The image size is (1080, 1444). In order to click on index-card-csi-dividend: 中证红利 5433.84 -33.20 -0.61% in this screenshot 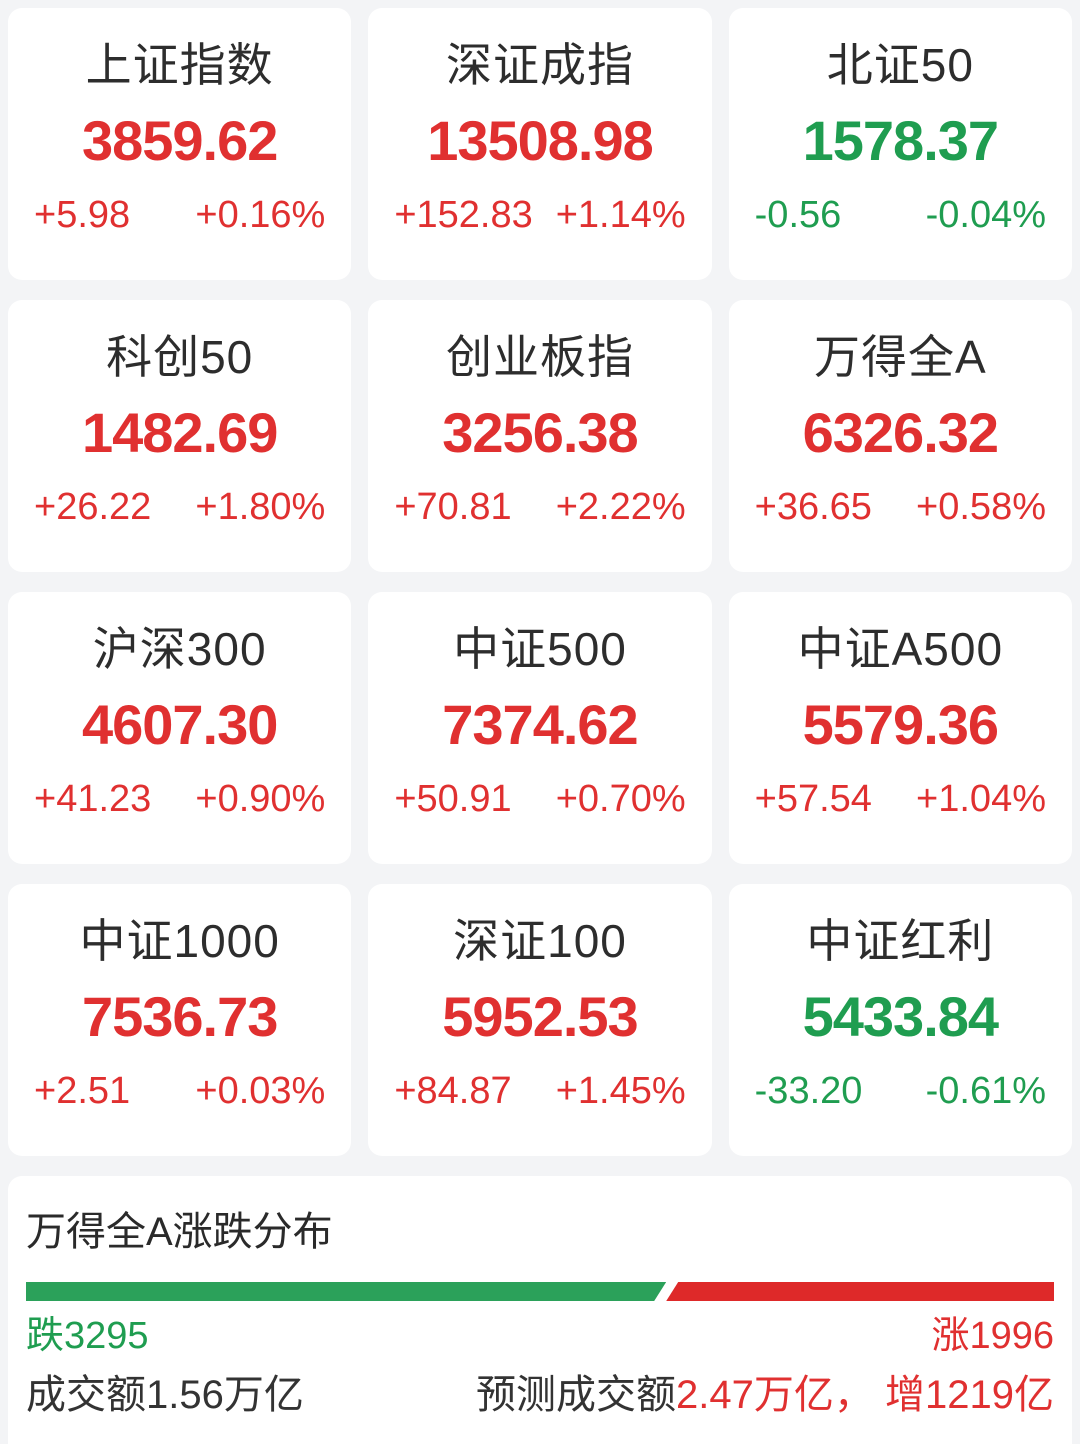, I will do `click(900, 1020)`.